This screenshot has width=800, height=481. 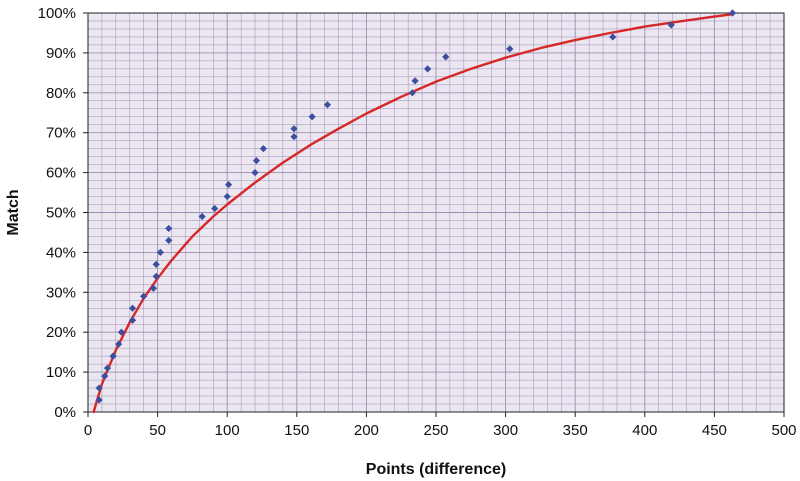 I want to click on y-tick-label: 50%, so click(x=61, y=213).